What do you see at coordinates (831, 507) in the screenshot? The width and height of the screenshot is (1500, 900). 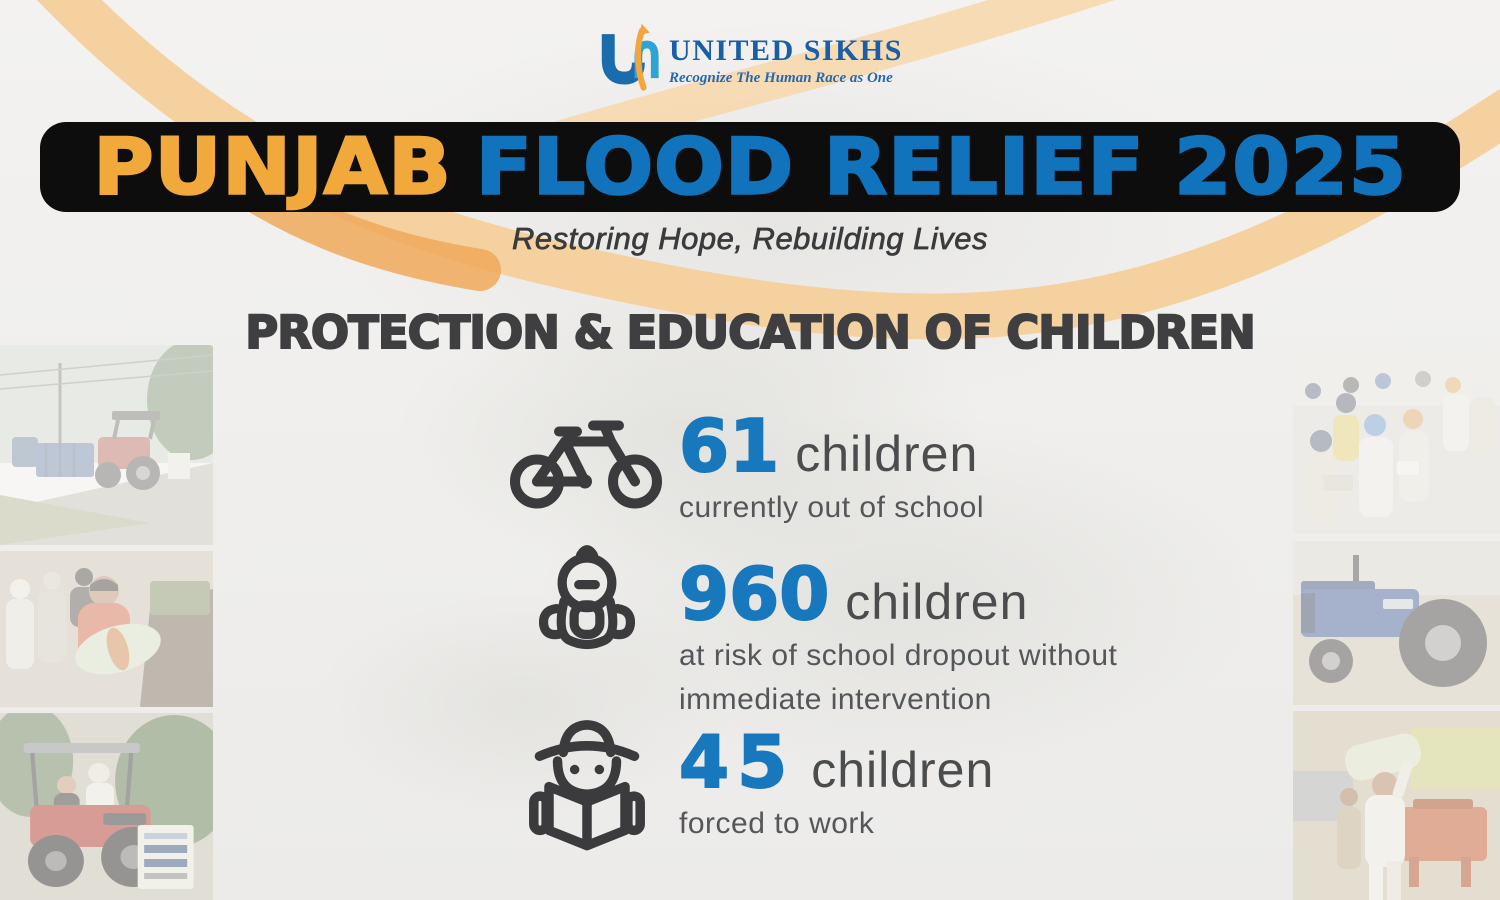 I see `stat-description: currently out of school` at bounding box center [831, 507].